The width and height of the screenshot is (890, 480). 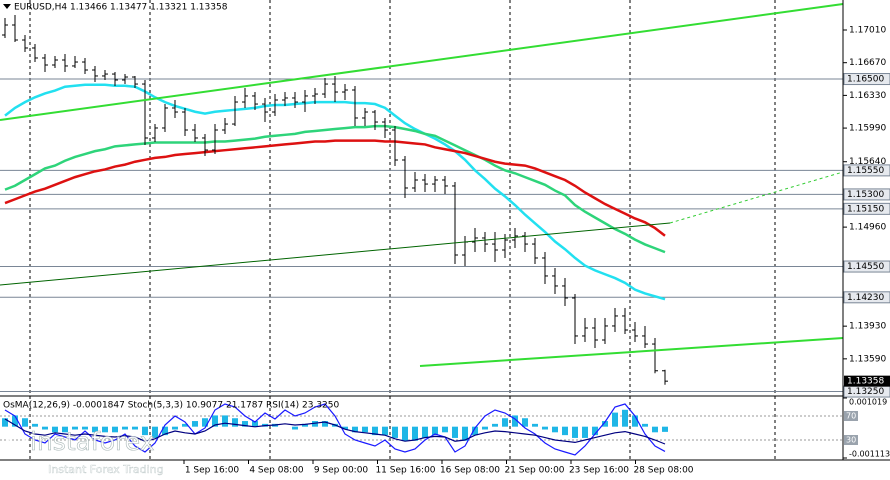 What do you see at coordinates (470, 471) in the screenshot?
I see `x-tick-label: 16 Sep 08:00` at bounding box center [470, 471].